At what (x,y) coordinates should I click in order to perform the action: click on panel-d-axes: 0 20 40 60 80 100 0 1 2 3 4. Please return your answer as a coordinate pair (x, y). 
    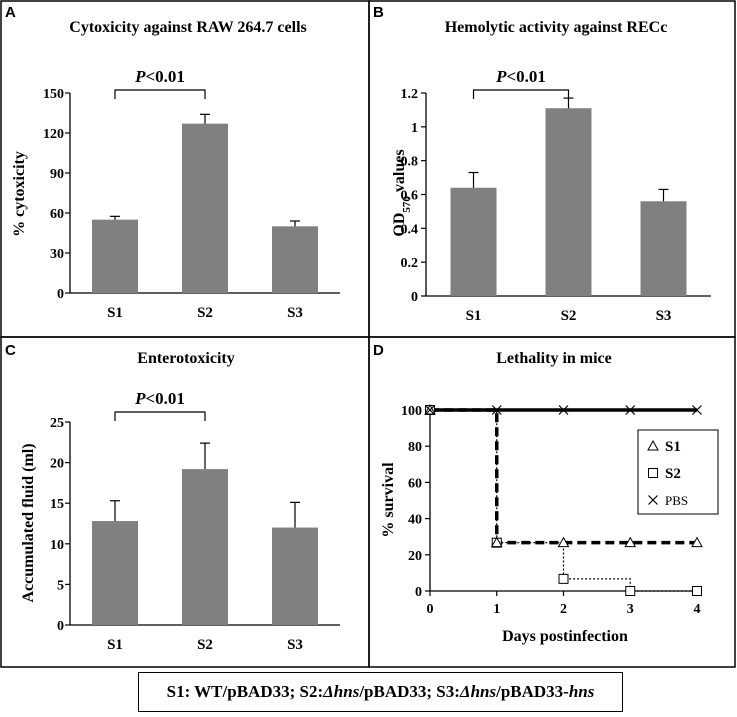
    Looking at the image, I should click on (551, 510).